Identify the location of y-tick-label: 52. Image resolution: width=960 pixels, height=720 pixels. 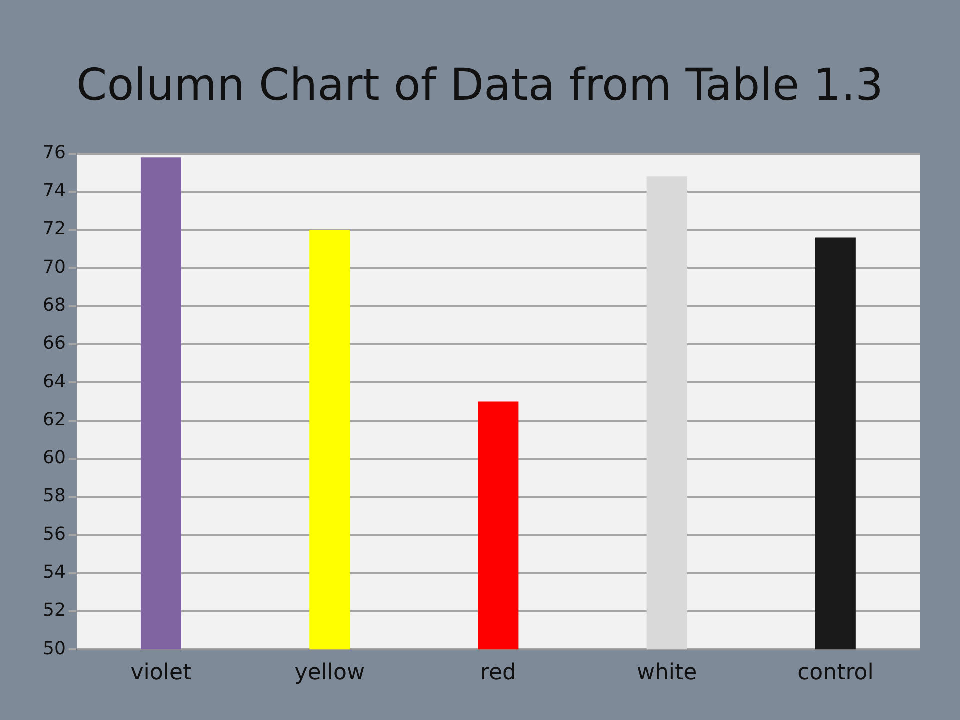
(54, 611).